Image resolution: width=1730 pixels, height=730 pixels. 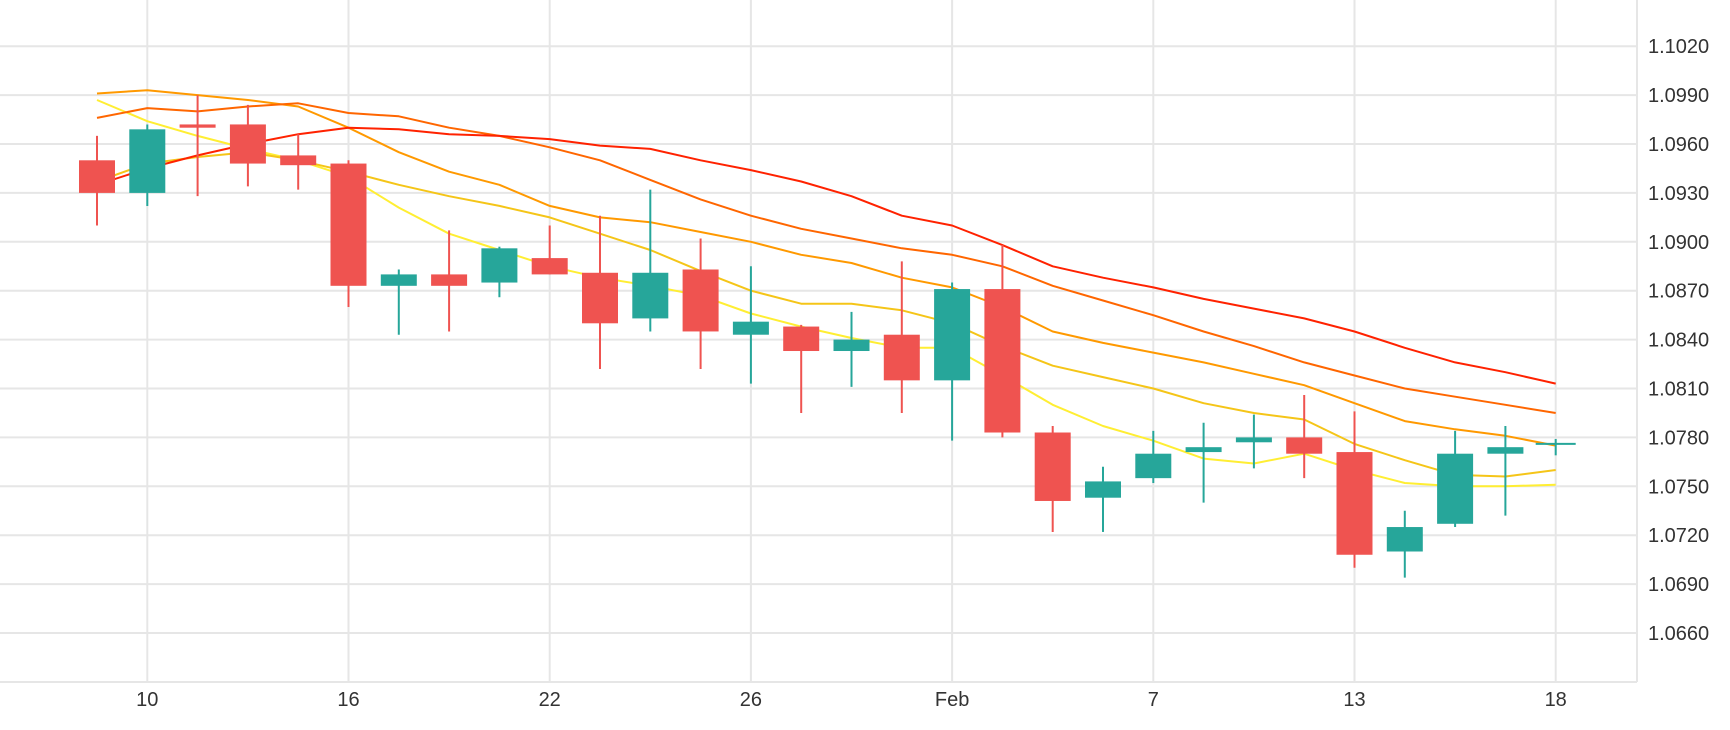 What do you see at coordinates (1678, 47) in the screenshot?
I see `y-tick-label: 1.1020` at bounding box center [1678, 47].